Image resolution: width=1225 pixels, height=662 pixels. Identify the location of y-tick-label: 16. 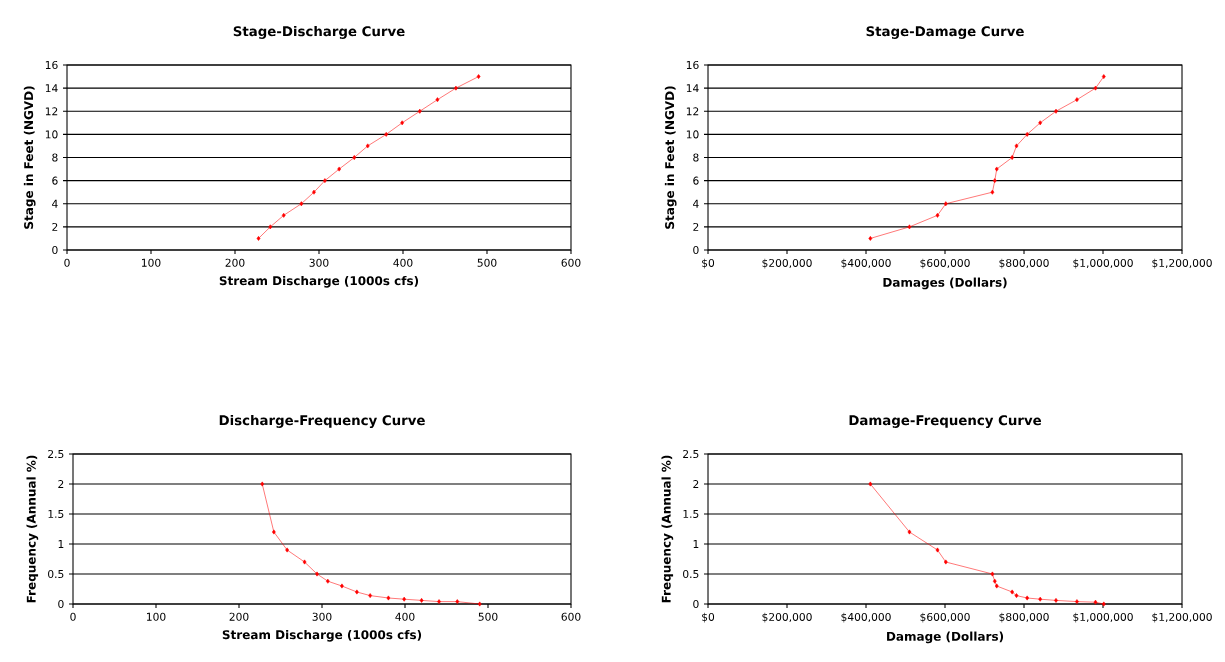
(692, 65).